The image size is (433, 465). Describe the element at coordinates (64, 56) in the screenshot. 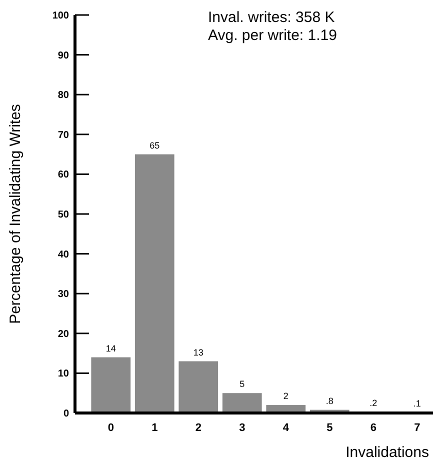

I see `y-tick-label: 90` at that location.